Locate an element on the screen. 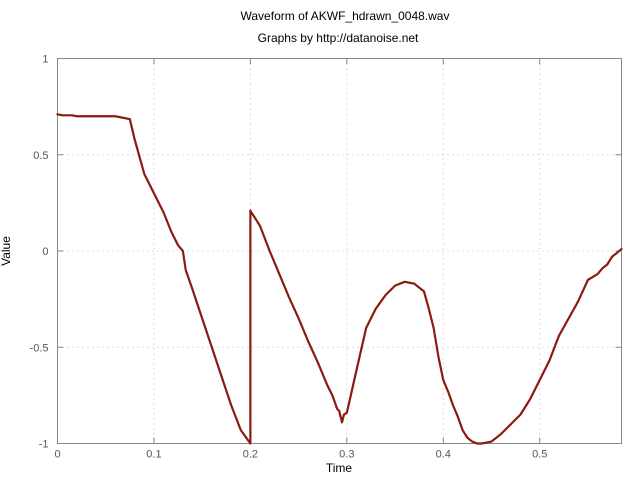 This screenshot has width=640, height=480. x-axis-label: Time is located at coordinates (339, 468).